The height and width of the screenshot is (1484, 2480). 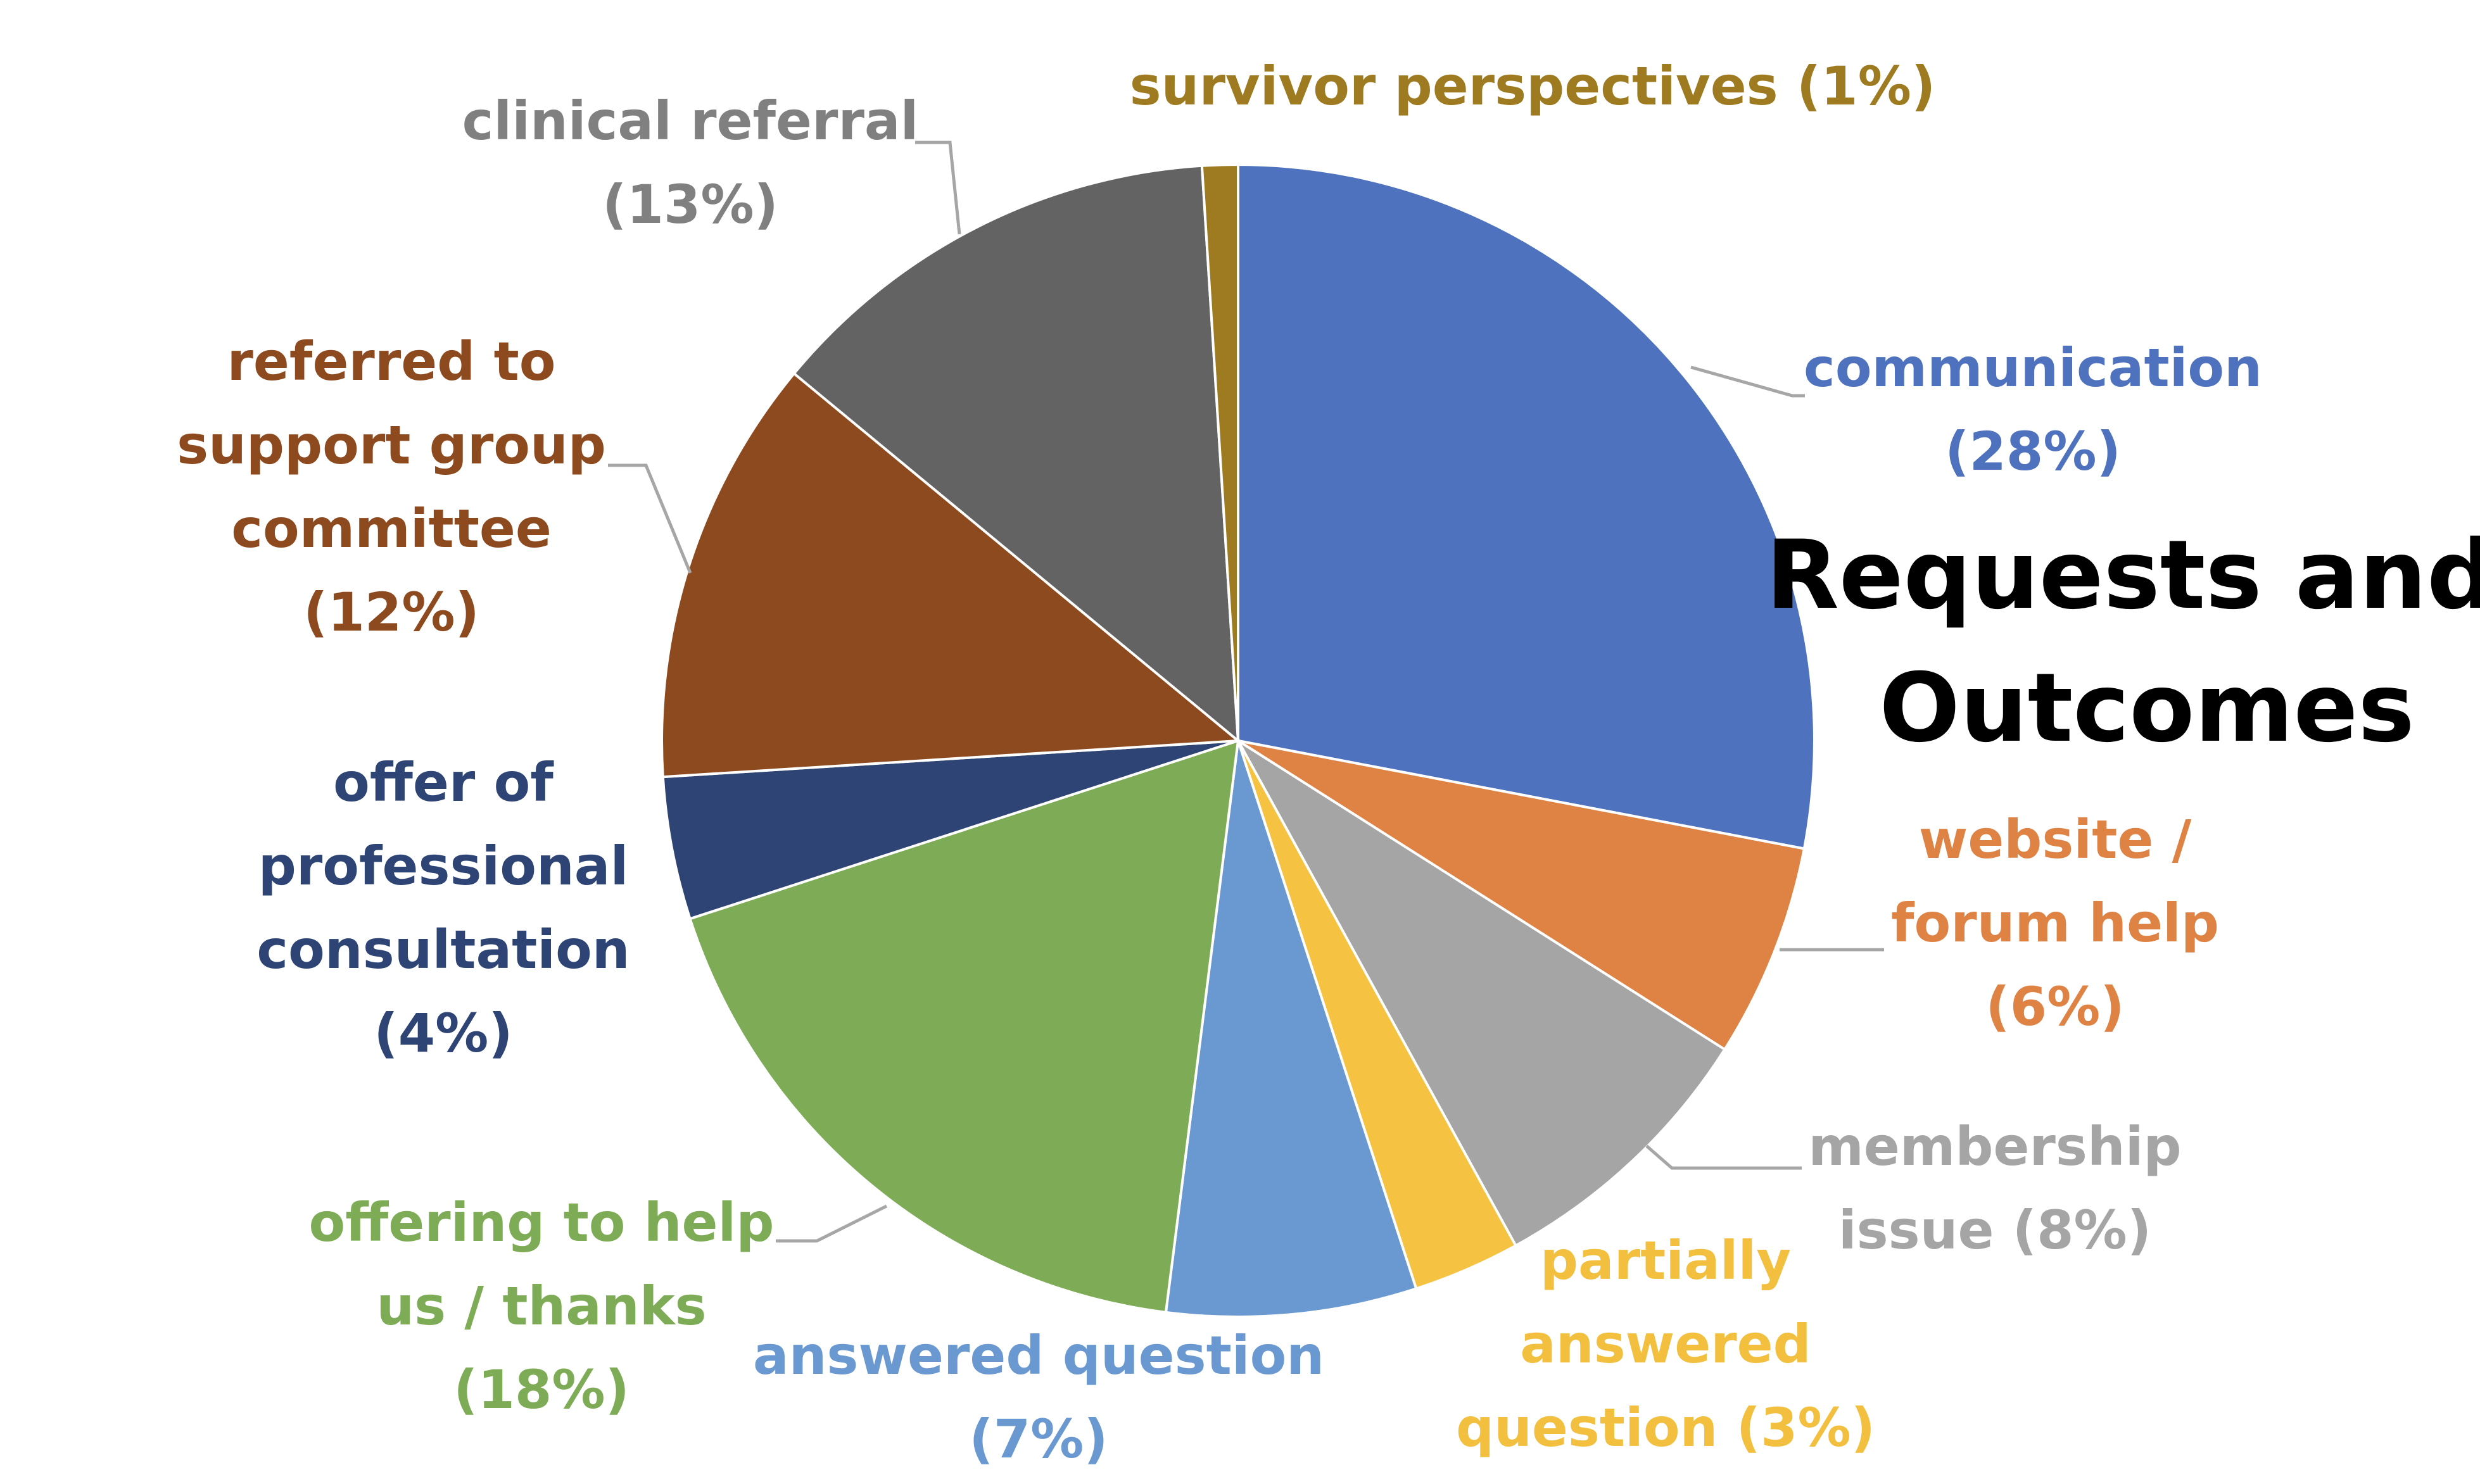 What do you see at coordinates (1723, 1157) in the screenshot?
I see `leader-line-membership-issue` at bounding box center [1723, 1157].